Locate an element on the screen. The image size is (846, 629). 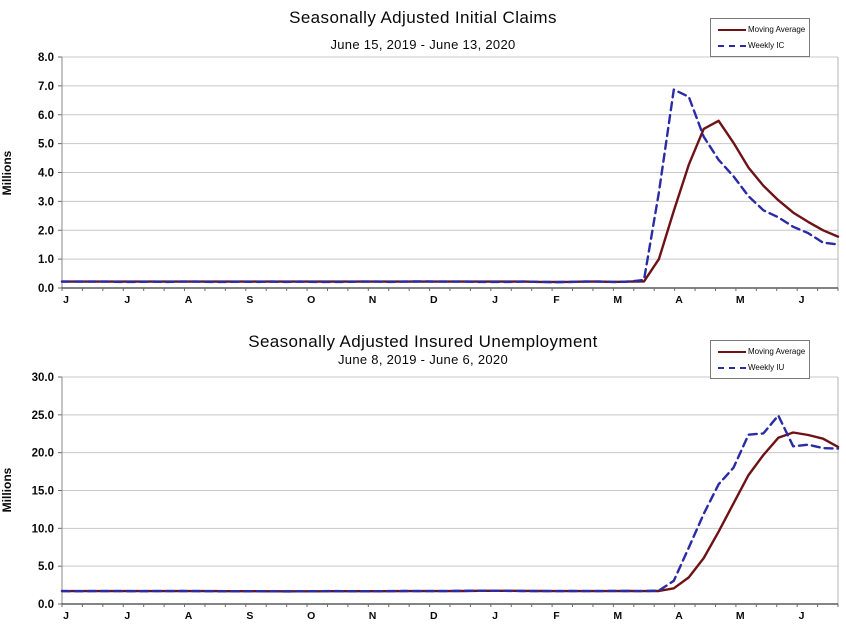
svg-text: 6.0 is located at coordinates (46, 116).